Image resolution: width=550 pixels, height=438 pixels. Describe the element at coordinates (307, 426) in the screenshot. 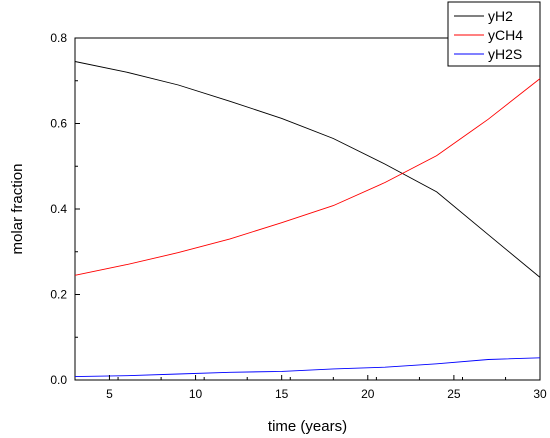

I see `x-axis-title: time (years)` at that location.